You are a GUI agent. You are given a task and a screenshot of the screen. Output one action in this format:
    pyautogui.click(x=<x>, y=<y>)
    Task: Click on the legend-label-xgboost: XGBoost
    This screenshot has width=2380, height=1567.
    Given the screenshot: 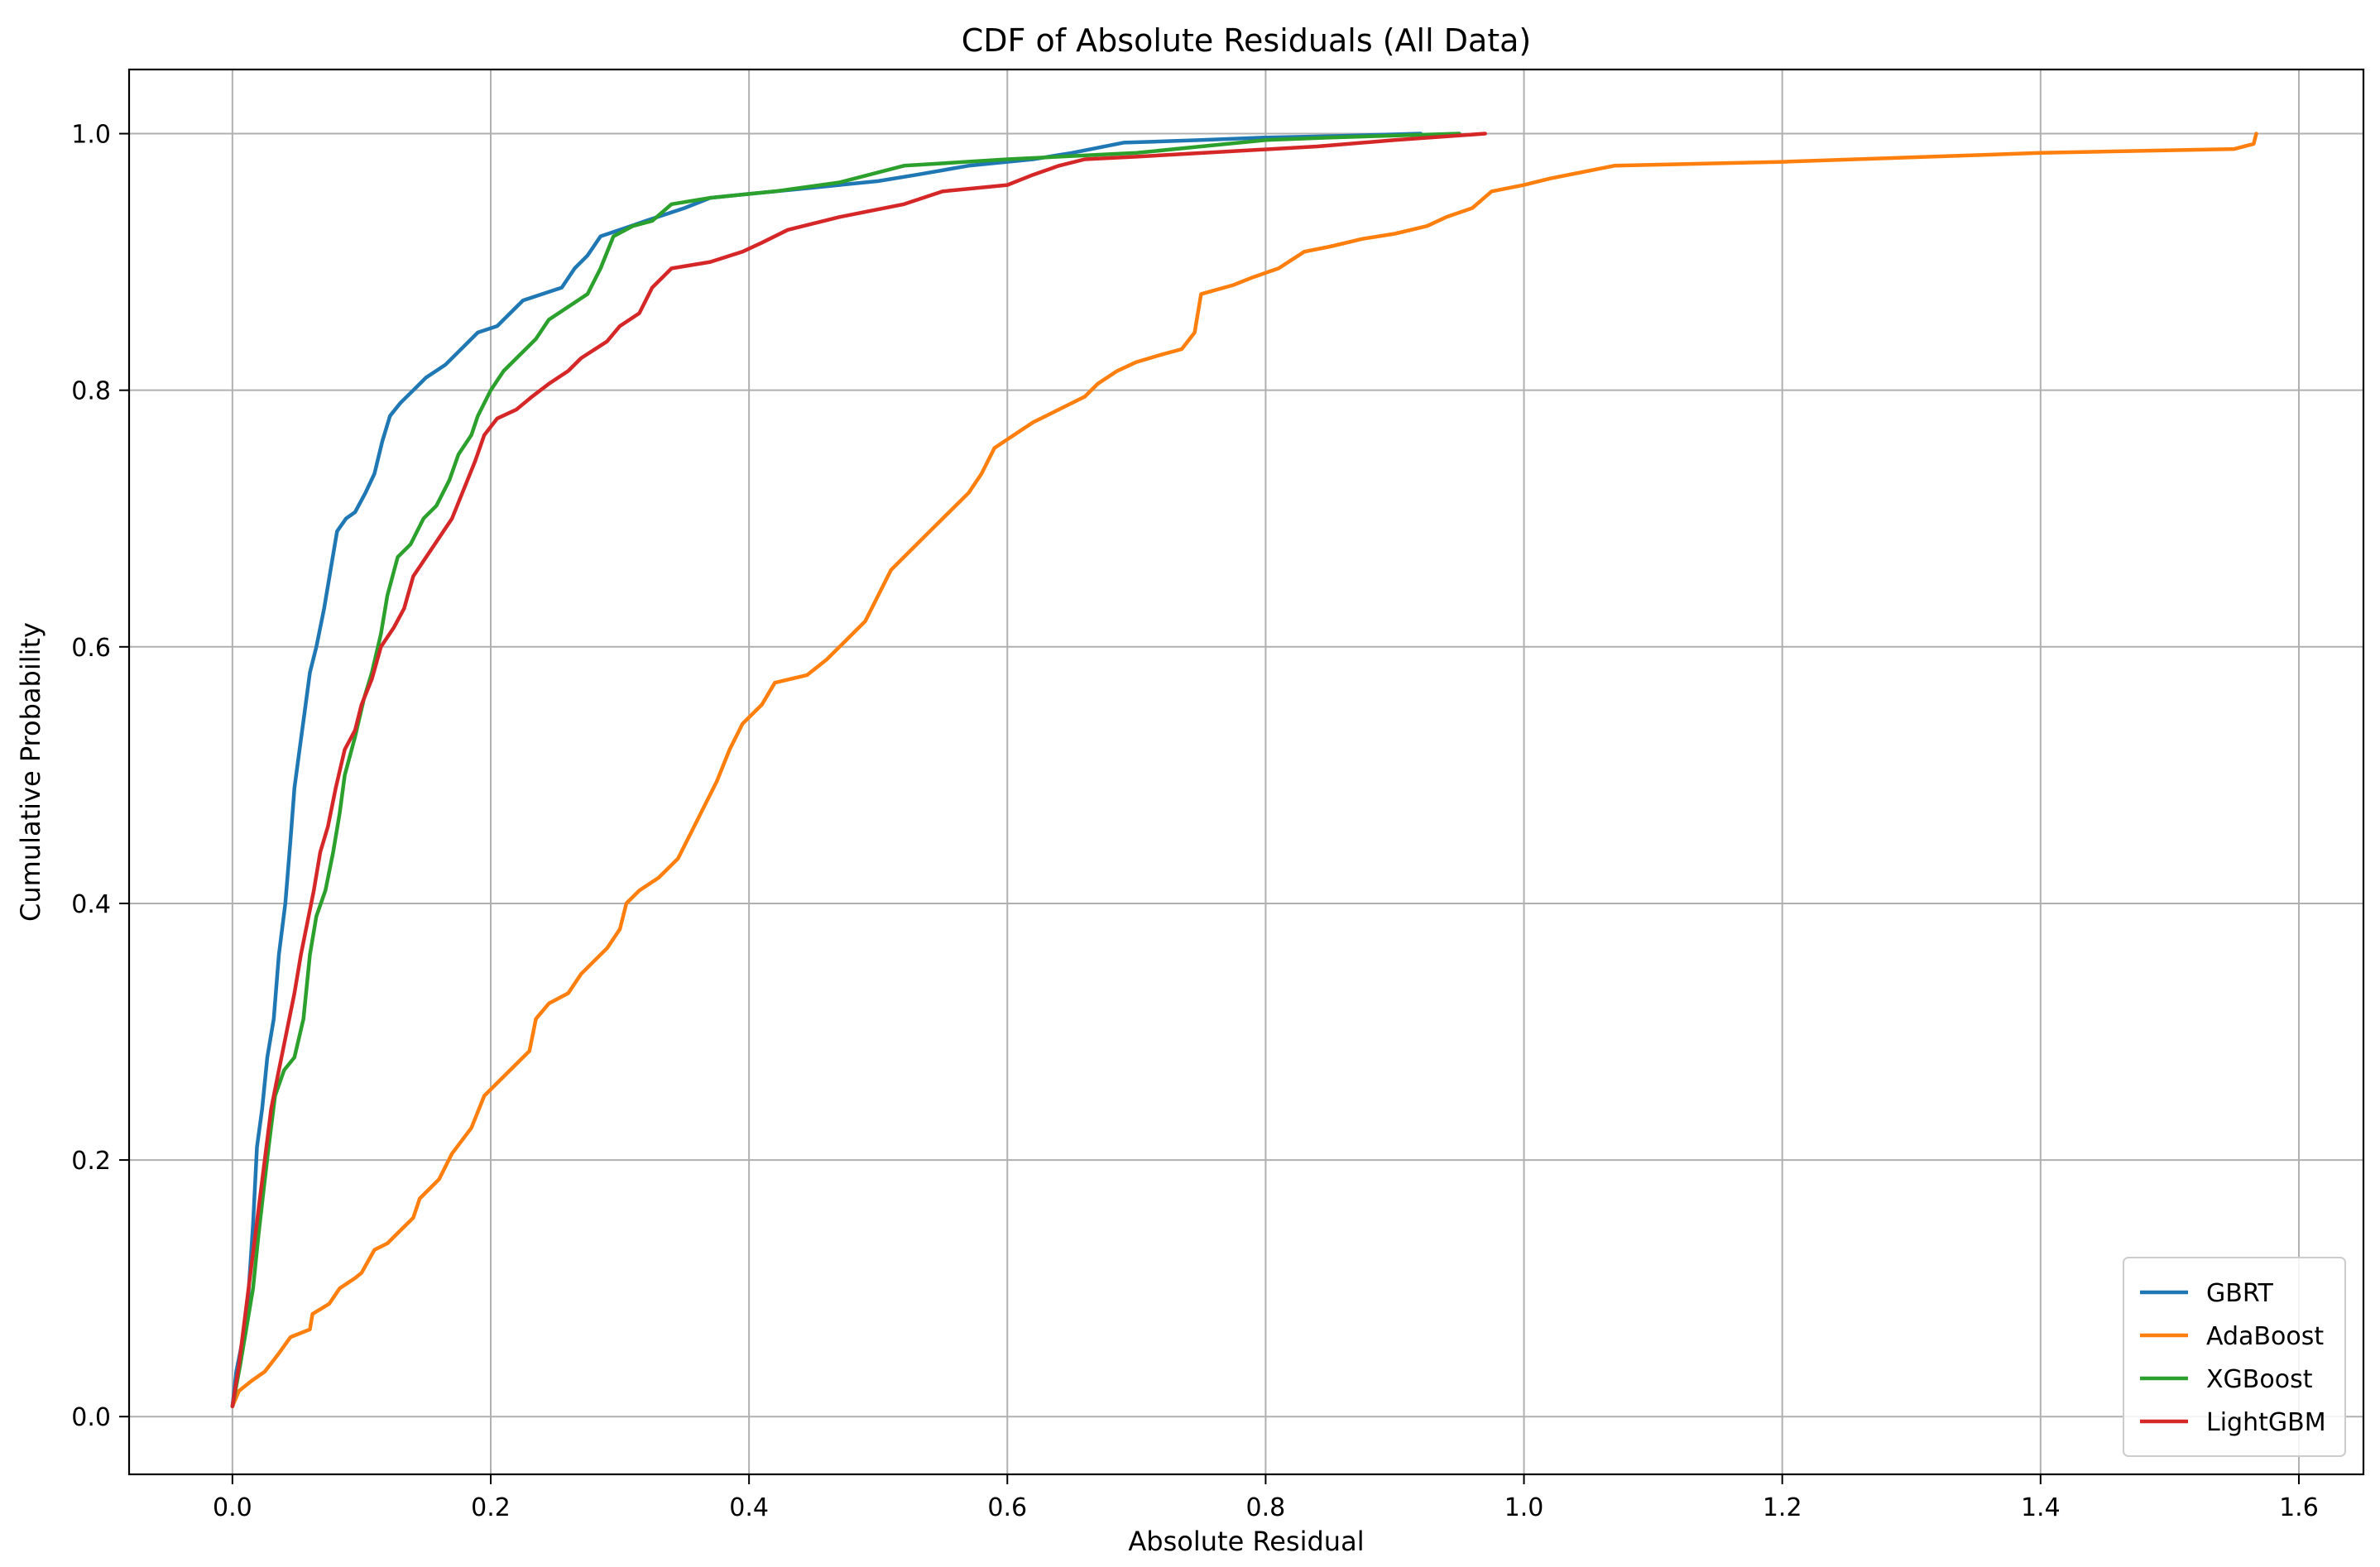 What is the action you would take?
    pyautogui.click(x=2259, y=1380)
    